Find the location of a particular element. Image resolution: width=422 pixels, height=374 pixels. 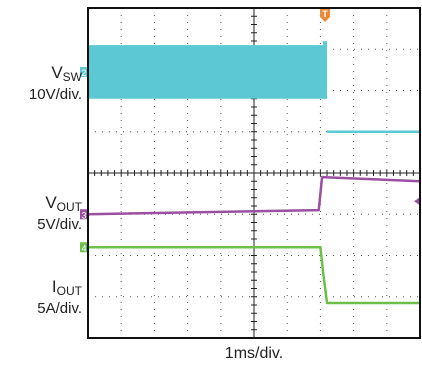

series-0-band is located at coordinates (208, 72).